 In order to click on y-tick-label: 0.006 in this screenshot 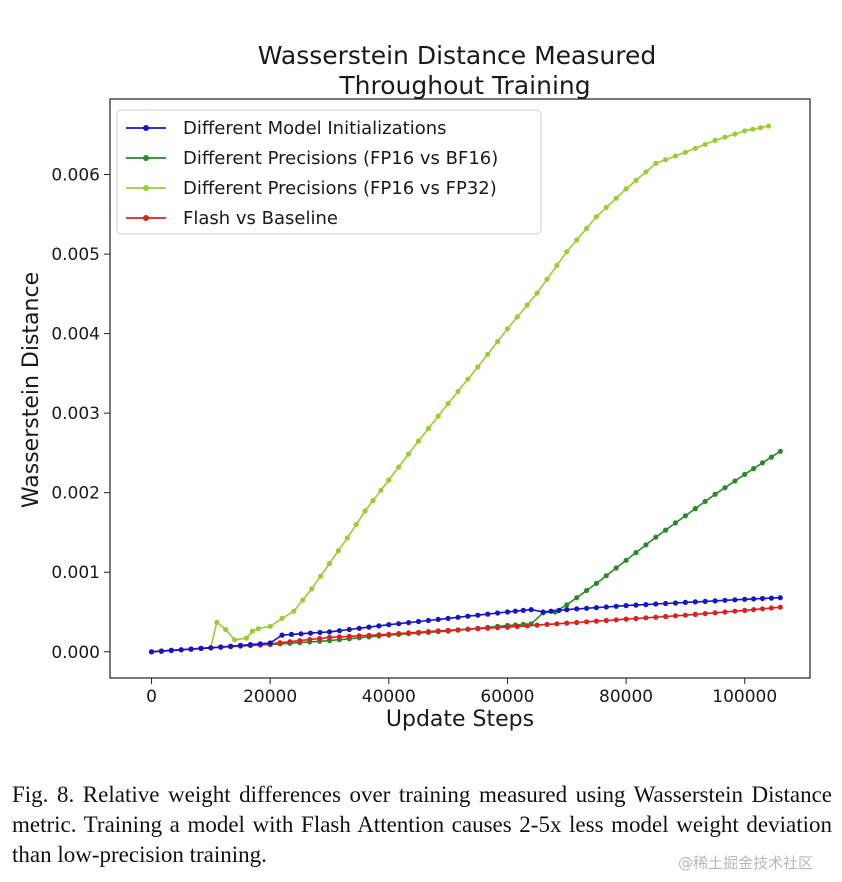, I will do `click(75, 176)`.